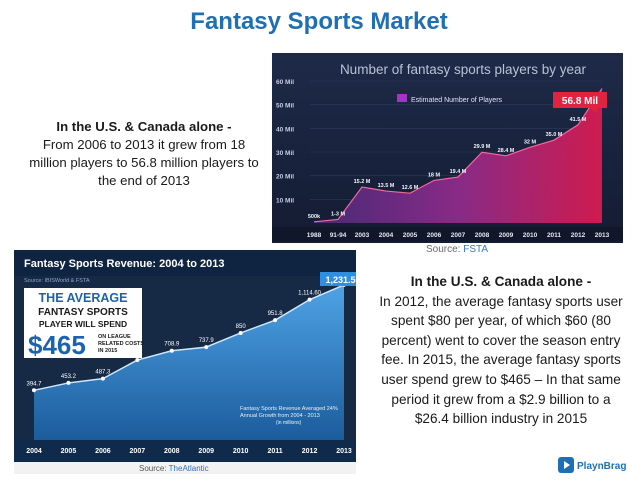 Image resolution: width=638 pixels, height=480 pixels. What do you see at coordinates (314, 217) in the screenshot?
I see `players-data-label: 500k` at bounding box center [314, 217].